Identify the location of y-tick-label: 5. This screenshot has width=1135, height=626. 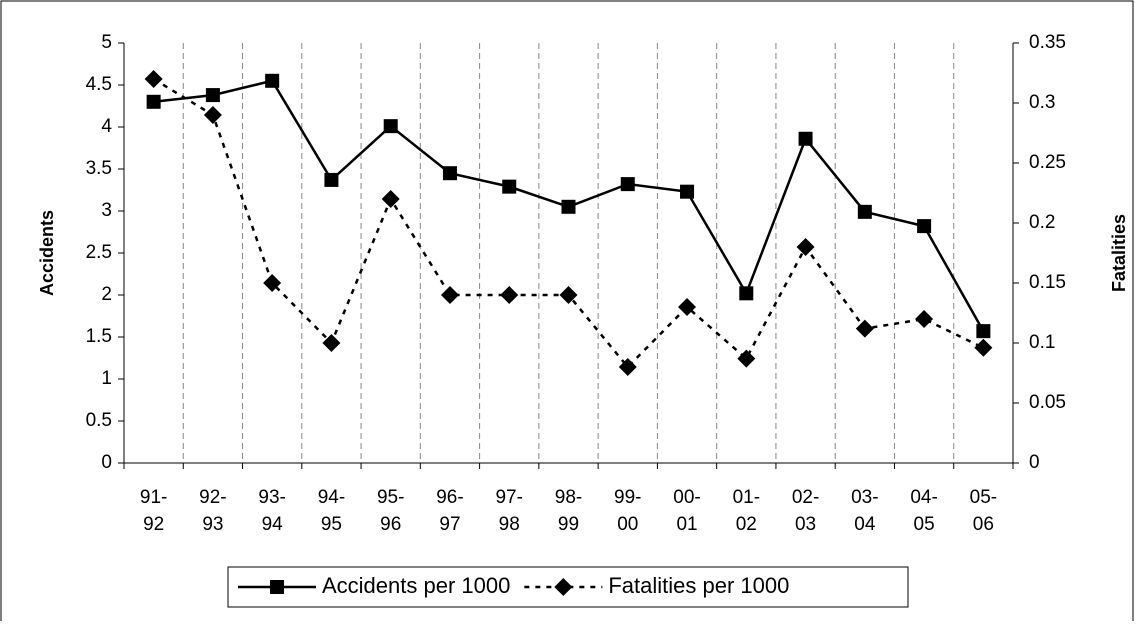
(106, 42).